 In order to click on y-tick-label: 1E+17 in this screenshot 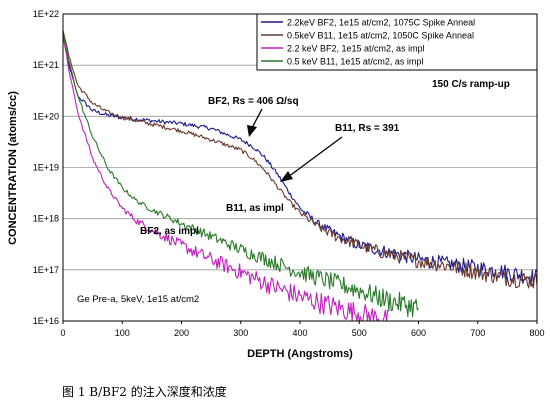, I will do `click(46, 270)`.